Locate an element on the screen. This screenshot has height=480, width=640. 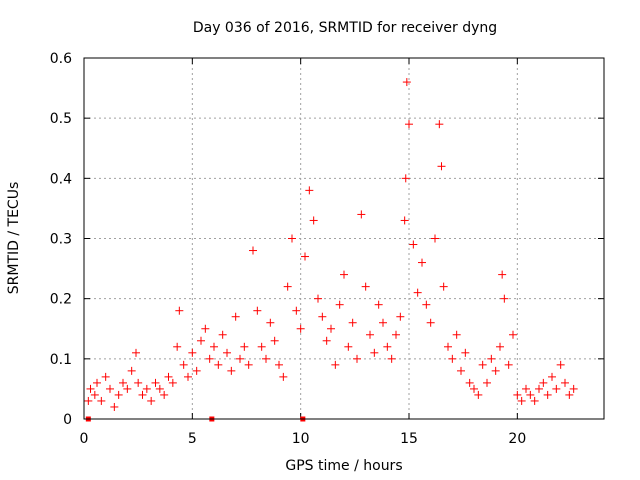
x-tick-label: 10 is located at coordinates (301, 439).